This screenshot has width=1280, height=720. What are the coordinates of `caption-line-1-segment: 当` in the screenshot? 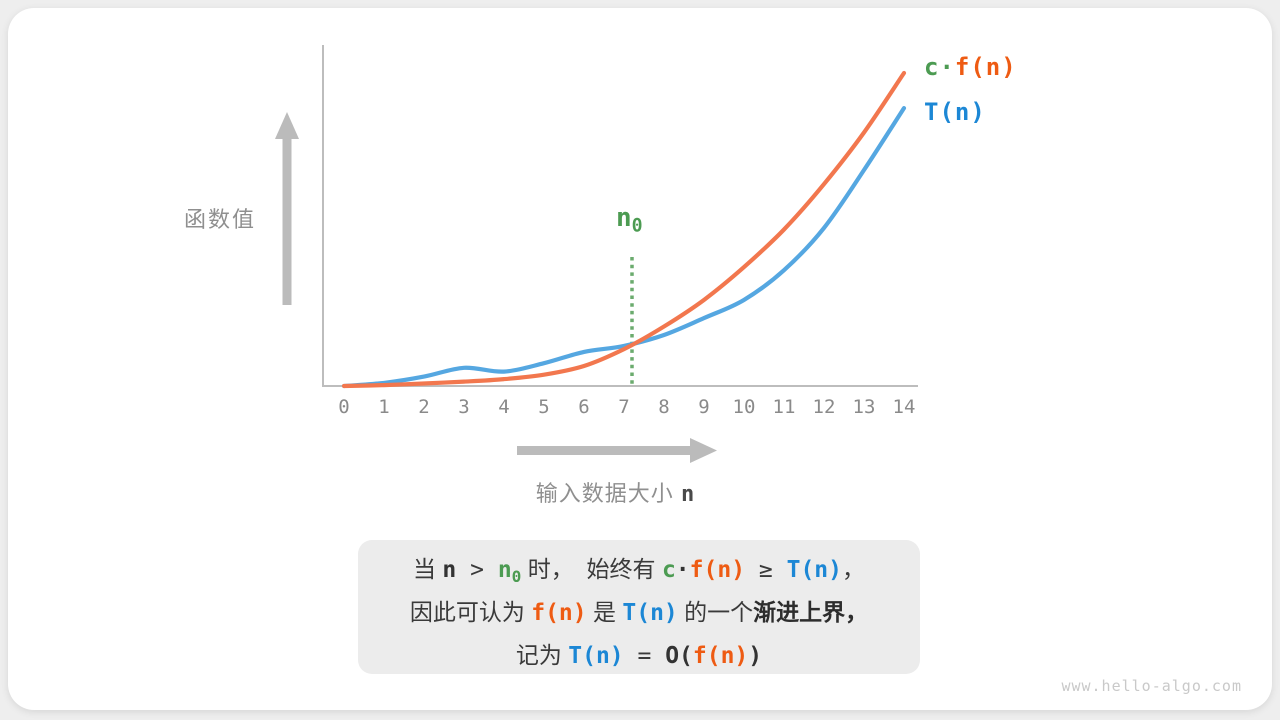 It's located at (428, 569).